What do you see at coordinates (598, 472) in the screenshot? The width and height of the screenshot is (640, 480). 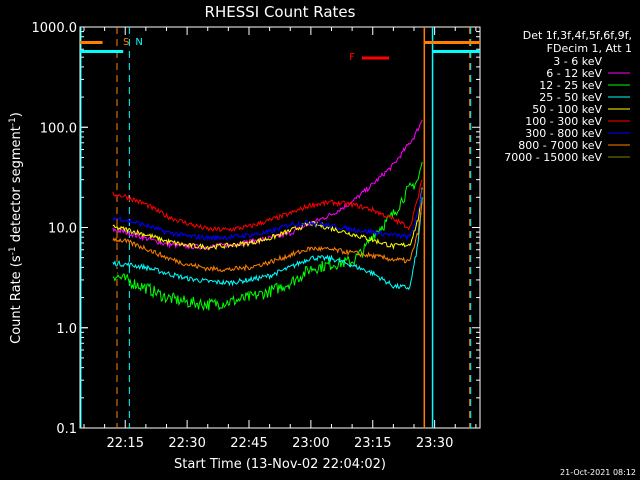 I see `footer-timestamp: 21-Oct-2021 08:12` at bounding box center [598, 472].